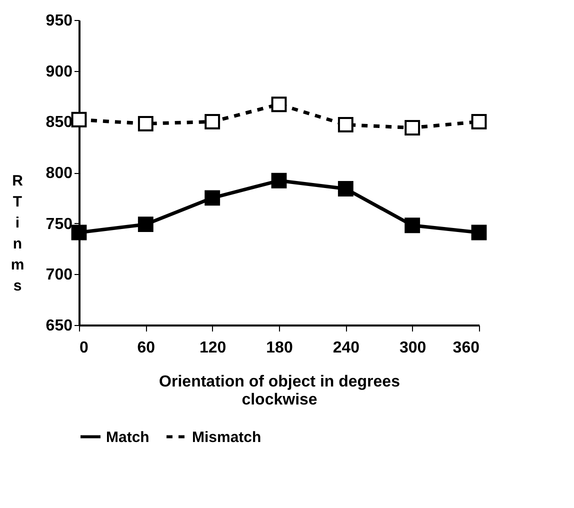 This screenshot has width=574, height=508. I want to click on y-tick-label: 650, so click(59, 326).